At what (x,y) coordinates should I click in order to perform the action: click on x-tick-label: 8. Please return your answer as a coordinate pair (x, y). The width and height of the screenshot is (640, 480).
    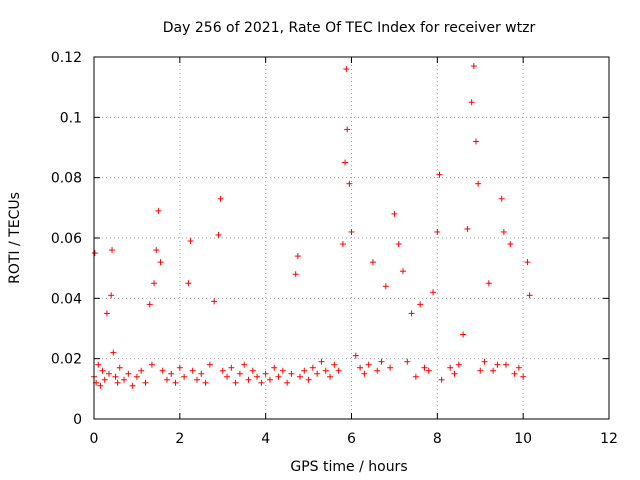
    Looking at the image, I should click on (437, 439).